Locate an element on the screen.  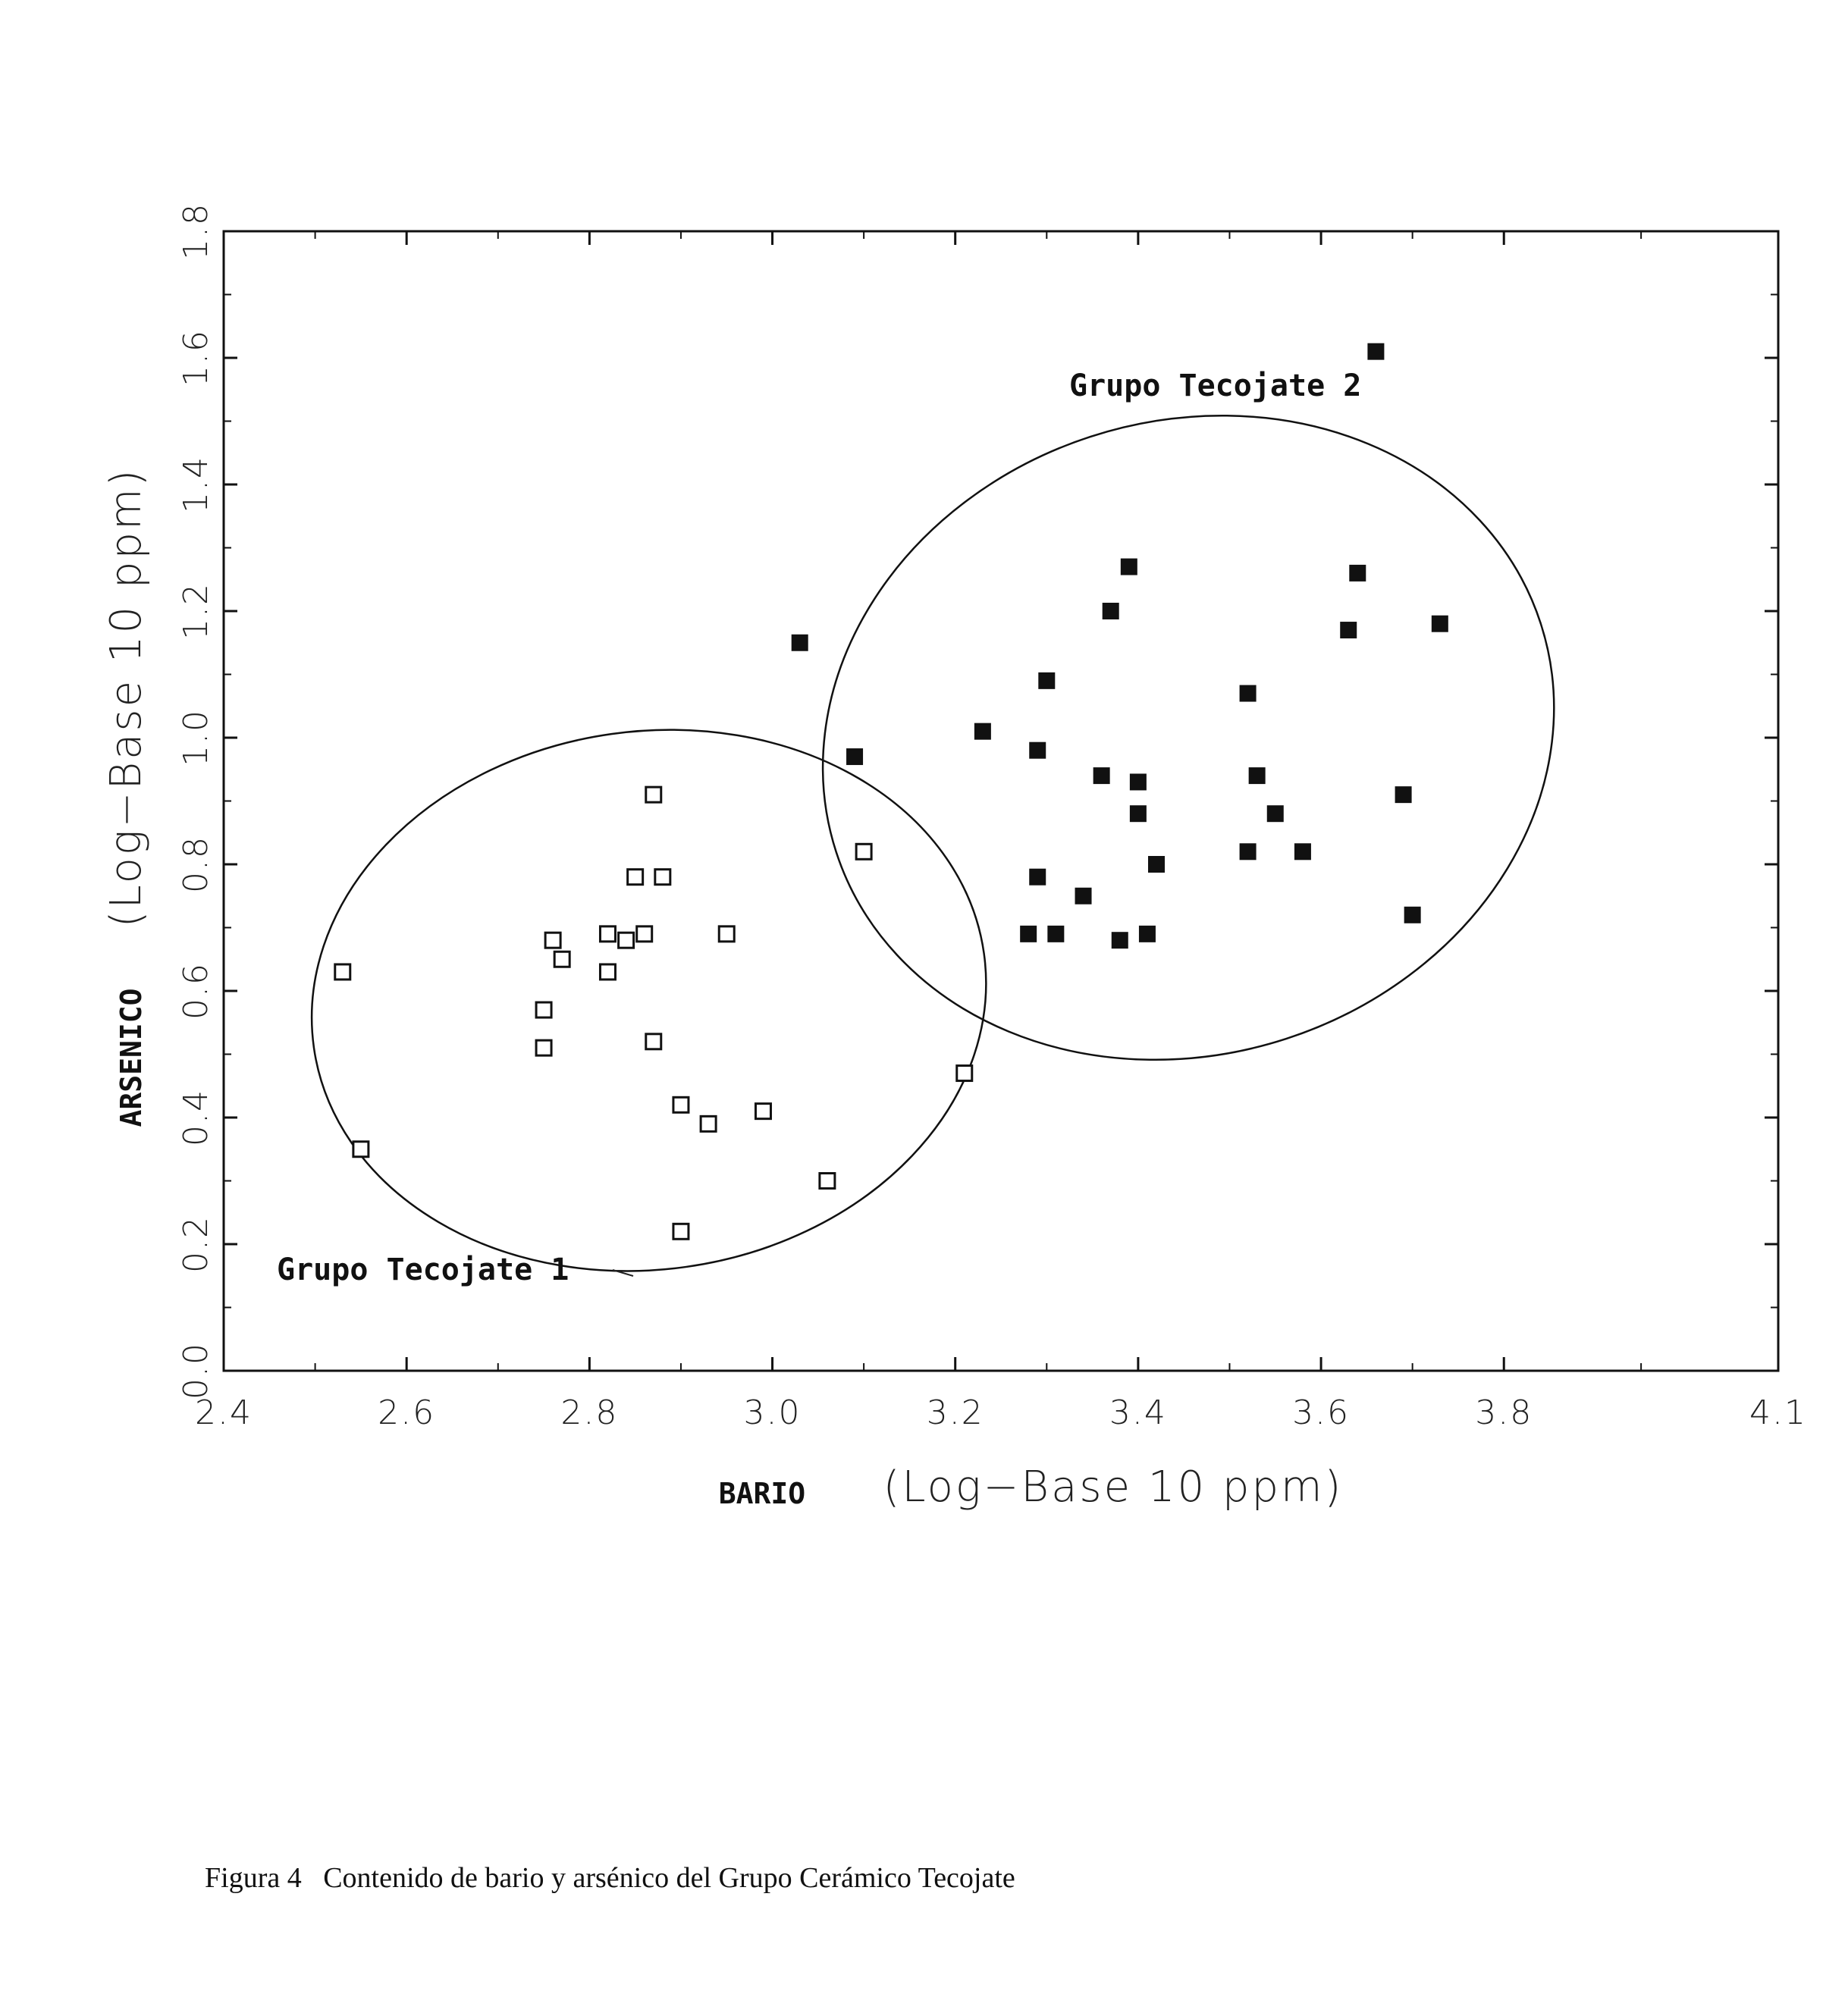
x-tick-label: 2.6 is located at coordinates (407, 1413).